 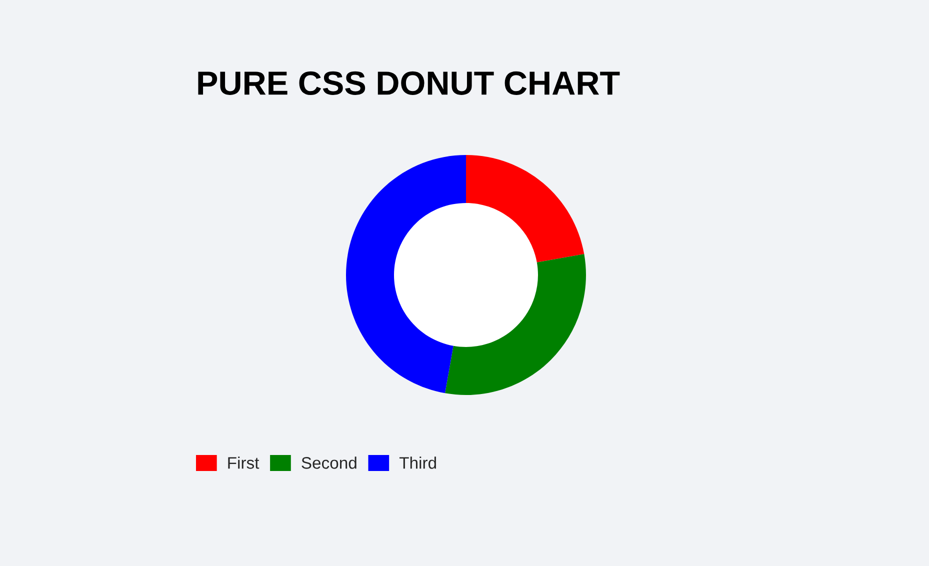 What do you see at coordinates (244, 462) in the screenshot?
I see `legend-label: First` at bounding box center [244, 462].